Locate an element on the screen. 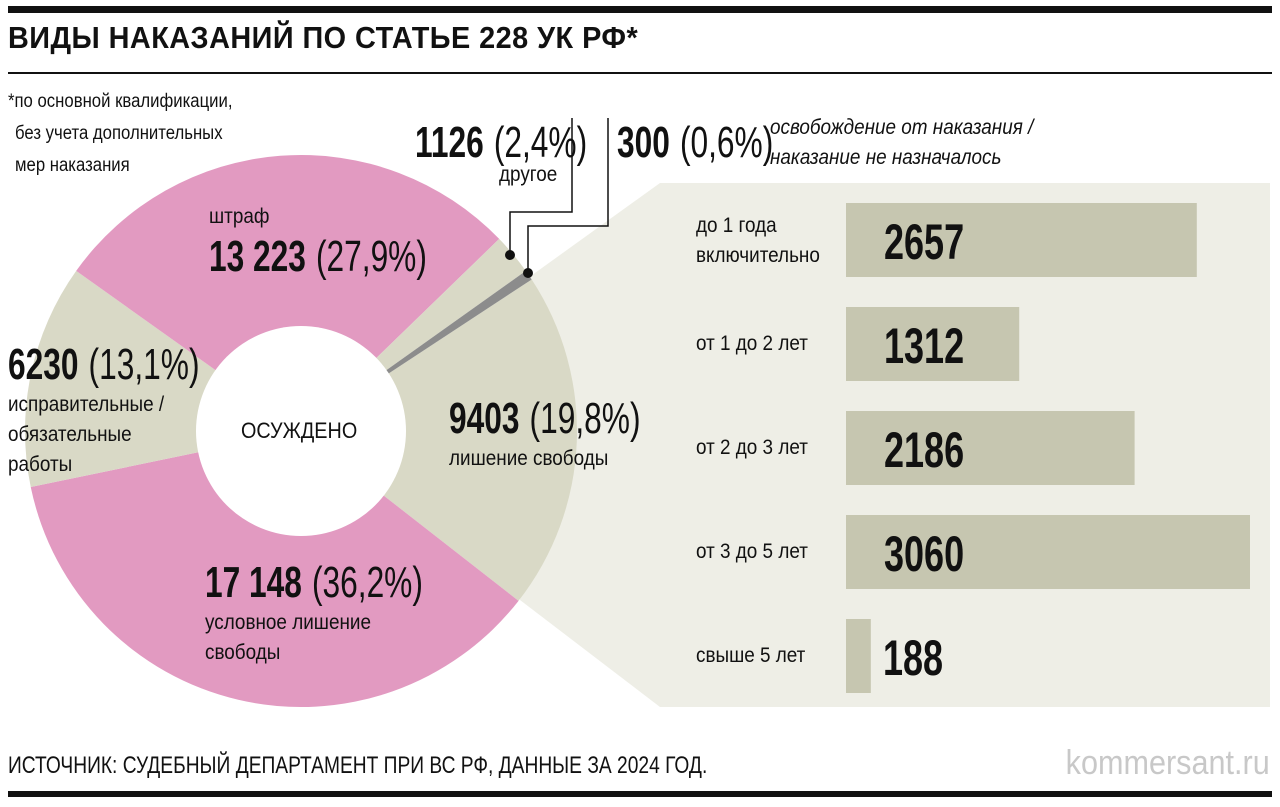 The image size is (1280, 807). slice-prison is located at coordinates (439, 440).